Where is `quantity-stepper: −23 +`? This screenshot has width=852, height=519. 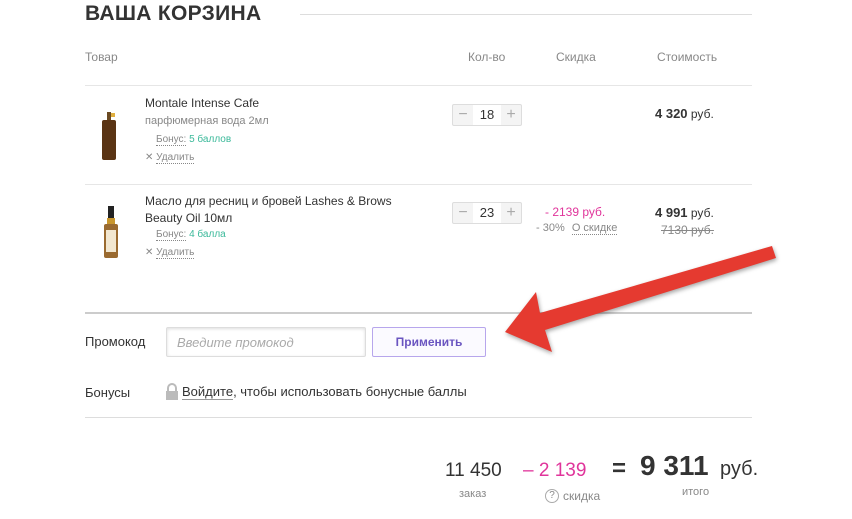
quantity-stepper: −23 + is located at coordinates (487, 213).